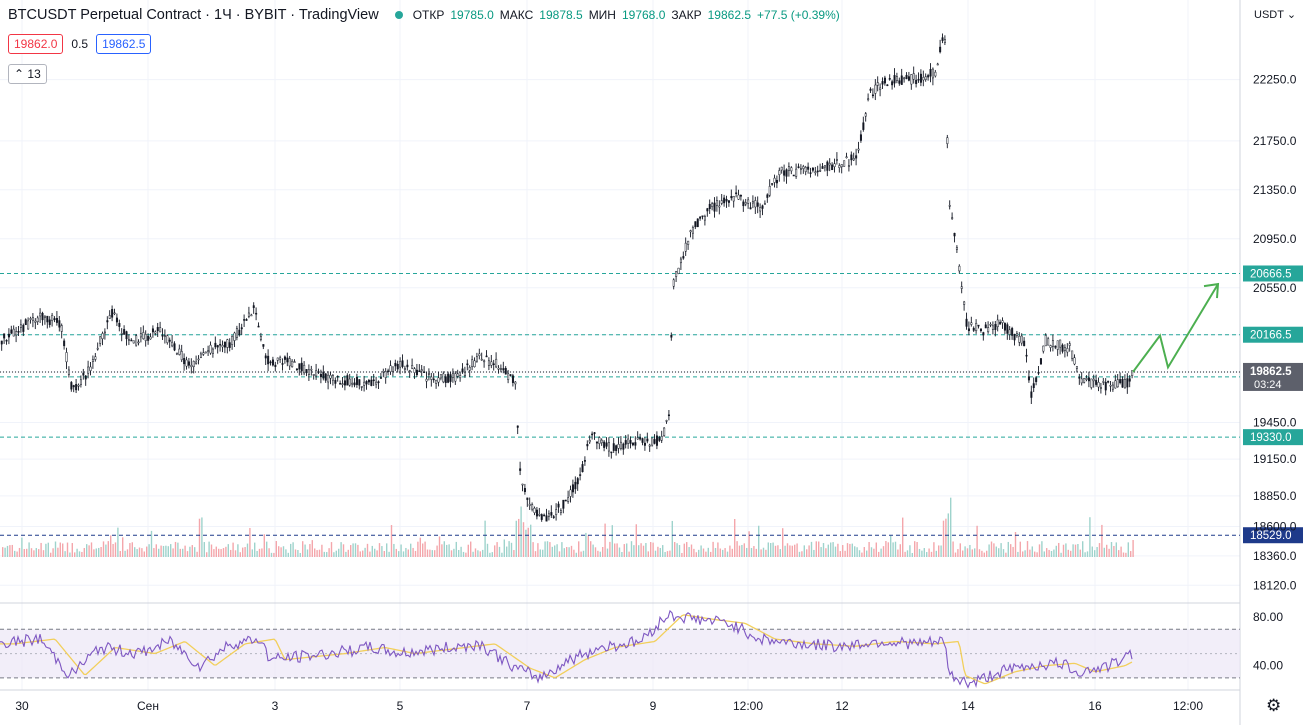 Image resolution: width=1310 pixels, height=725 pixels. Describe the element at coordinates (1274, 705) in the screenshot. I see `gear-icon: ⚙` at that location.